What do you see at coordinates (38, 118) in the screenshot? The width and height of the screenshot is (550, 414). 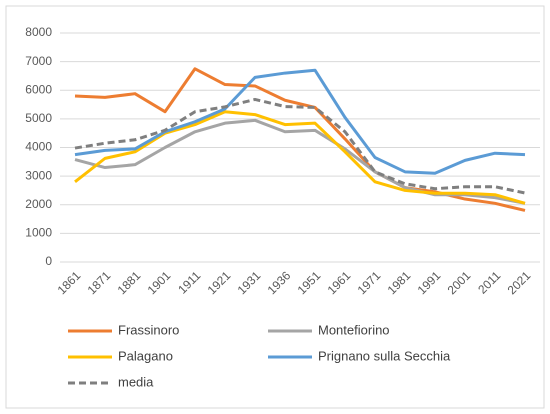 I see `y-tick-label: 5000` at bounding box center [38, 118].